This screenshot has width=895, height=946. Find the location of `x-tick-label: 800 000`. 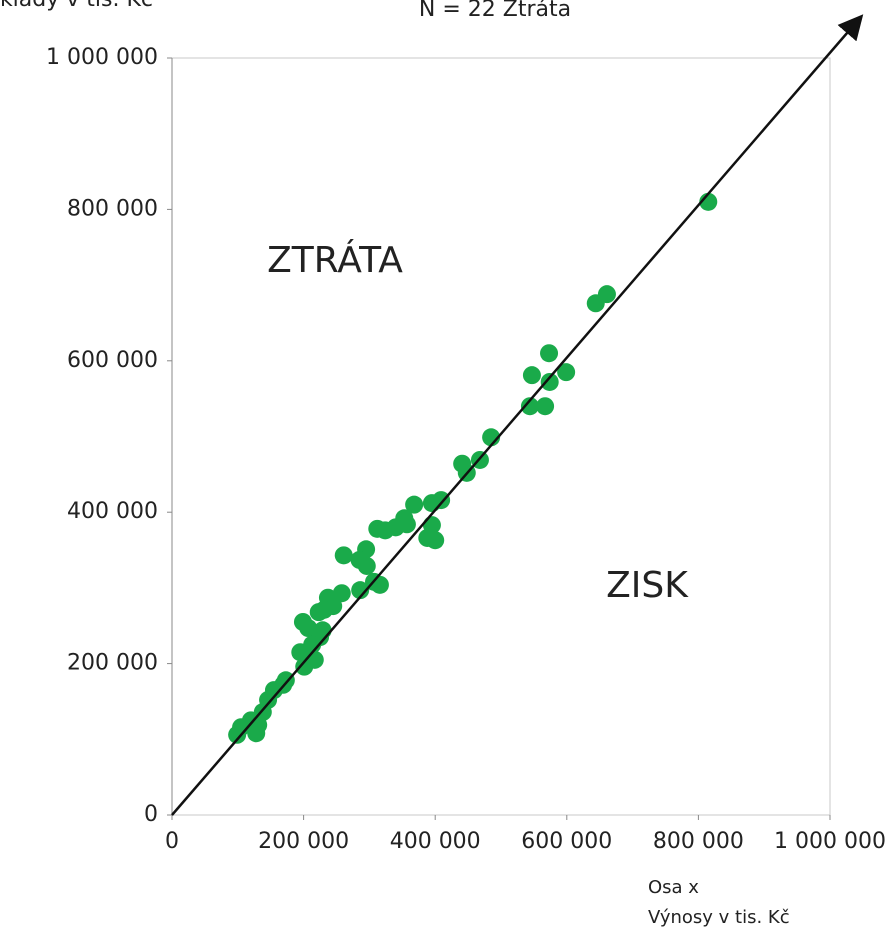

x-tick-label: 800 000 is located at coordinates (698, 841).